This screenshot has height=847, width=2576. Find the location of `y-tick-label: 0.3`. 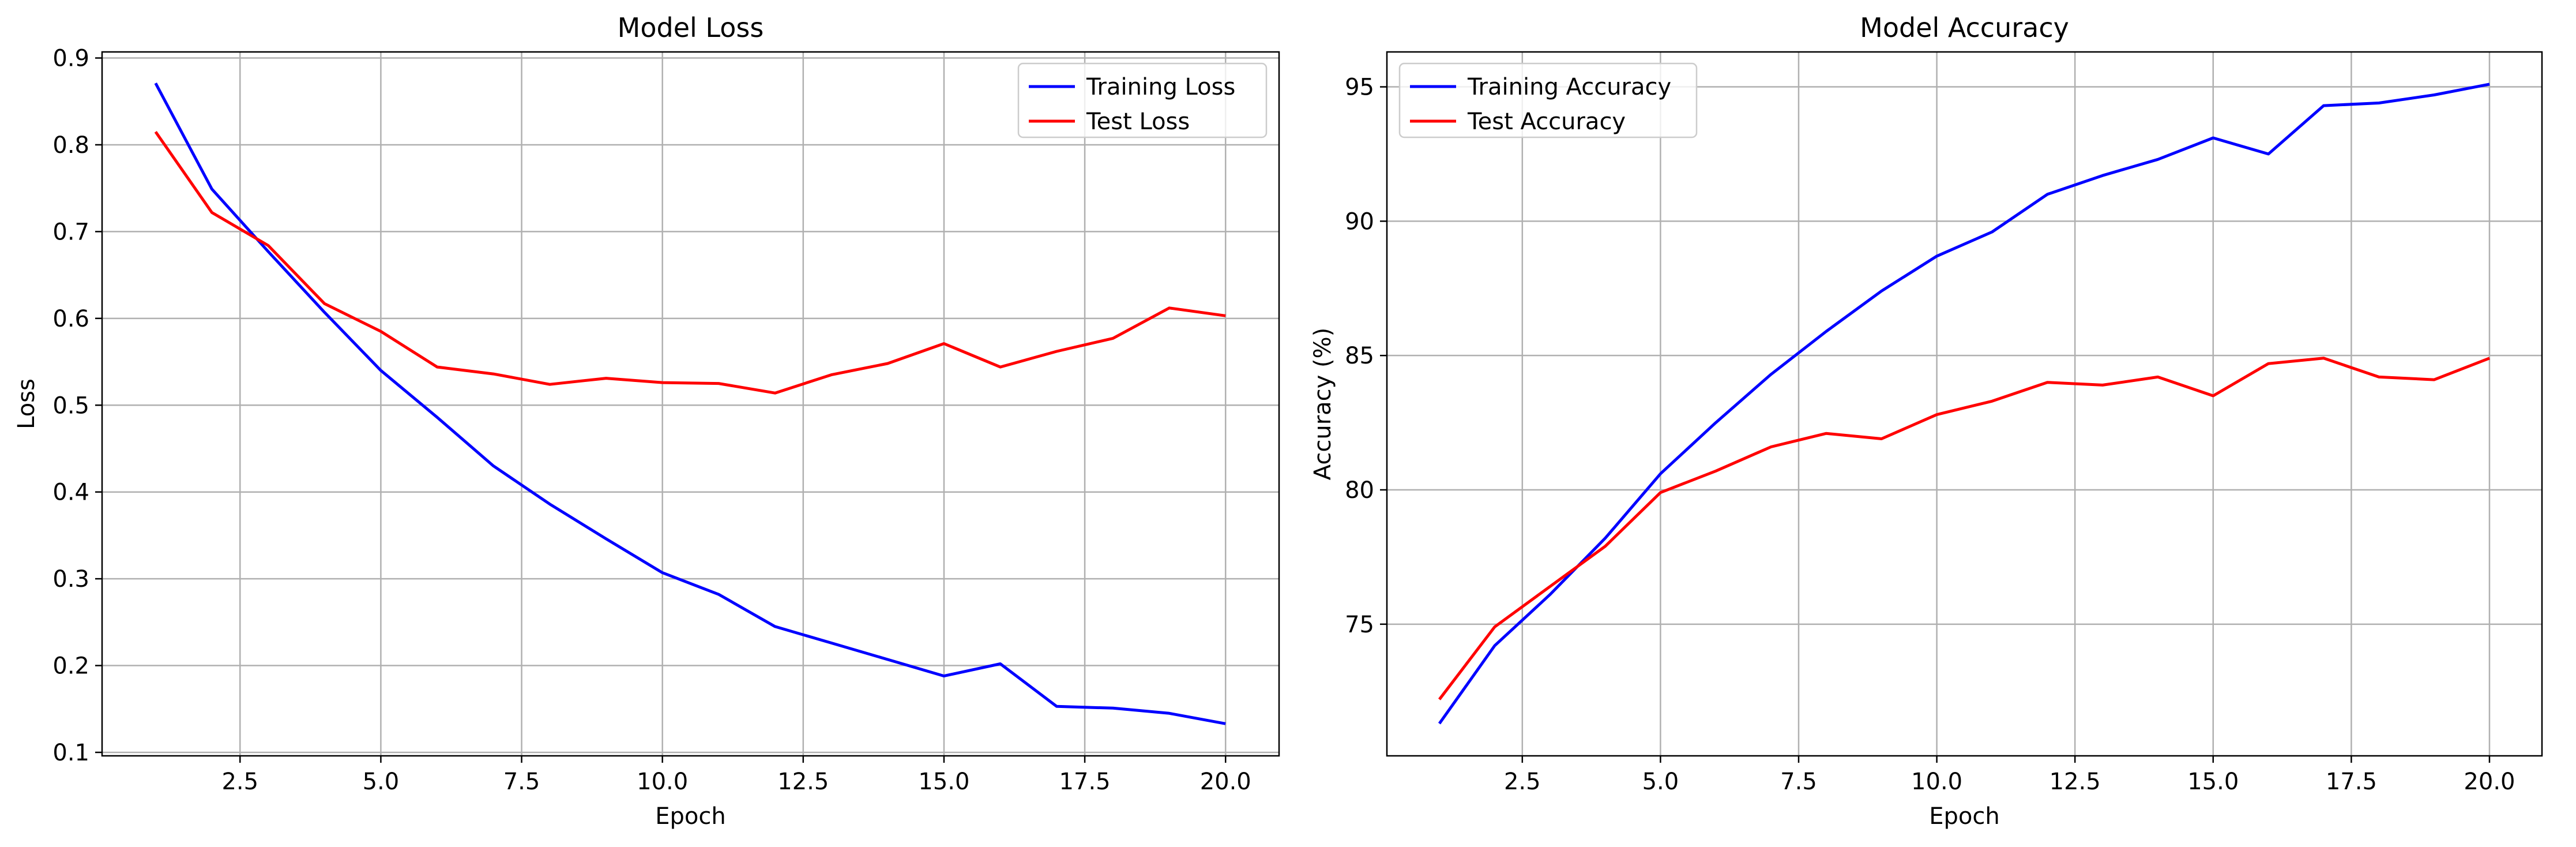

y-tick-label: 0.3 is located at coordinates (70, 580).